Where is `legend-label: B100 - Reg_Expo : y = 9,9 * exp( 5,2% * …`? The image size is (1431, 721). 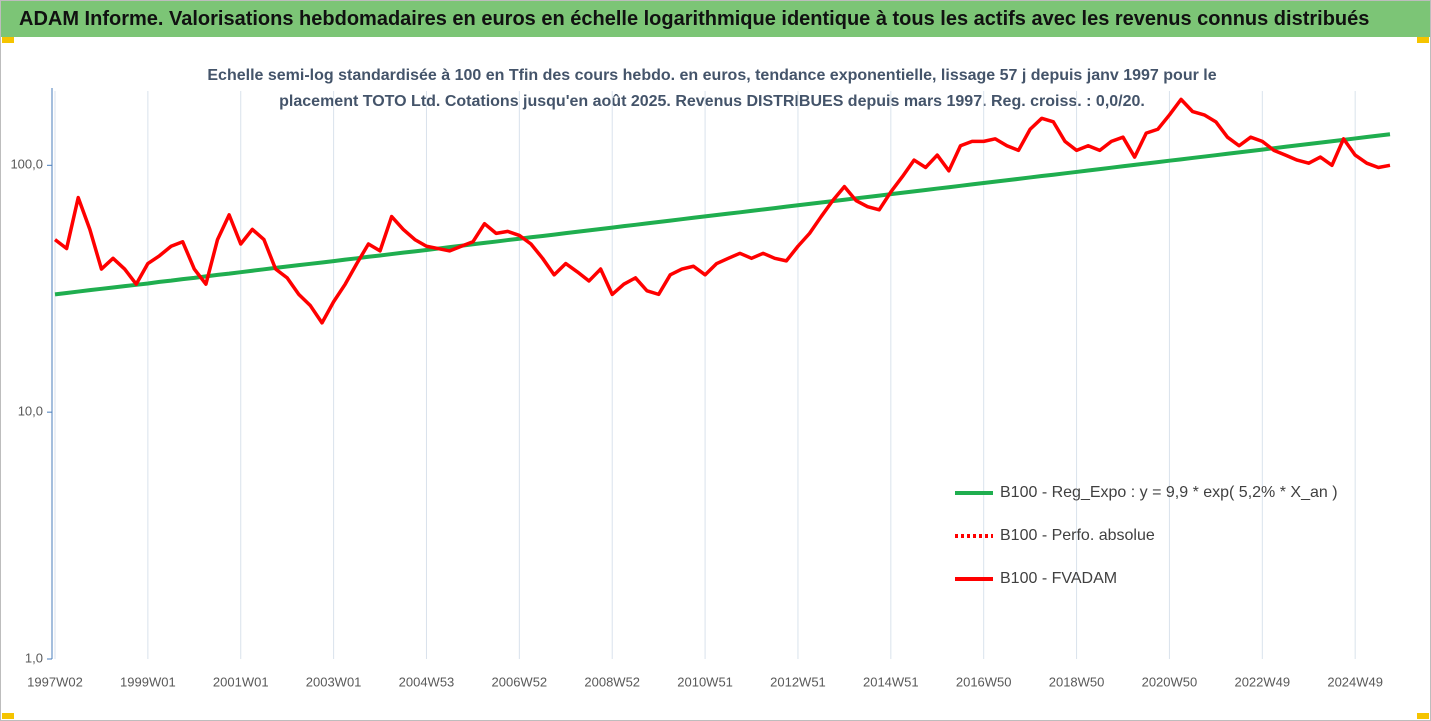
legend-label: B100 - Reg_Expo : y = 9,9 * exp( 5,2% * … is located at coordinates (1169, 492).